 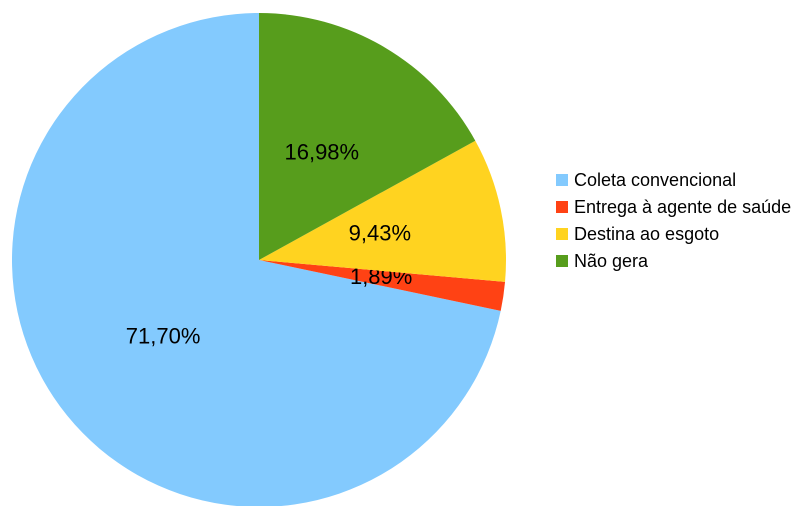 I want to click on legend-label: Coleta convencional, so click(x=655, y=180).